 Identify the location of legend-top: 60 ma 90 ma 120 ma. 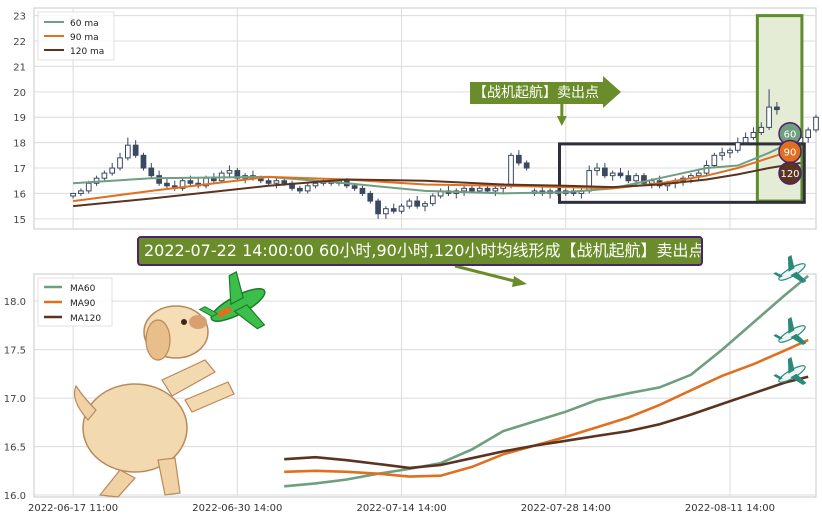
(76, 36).